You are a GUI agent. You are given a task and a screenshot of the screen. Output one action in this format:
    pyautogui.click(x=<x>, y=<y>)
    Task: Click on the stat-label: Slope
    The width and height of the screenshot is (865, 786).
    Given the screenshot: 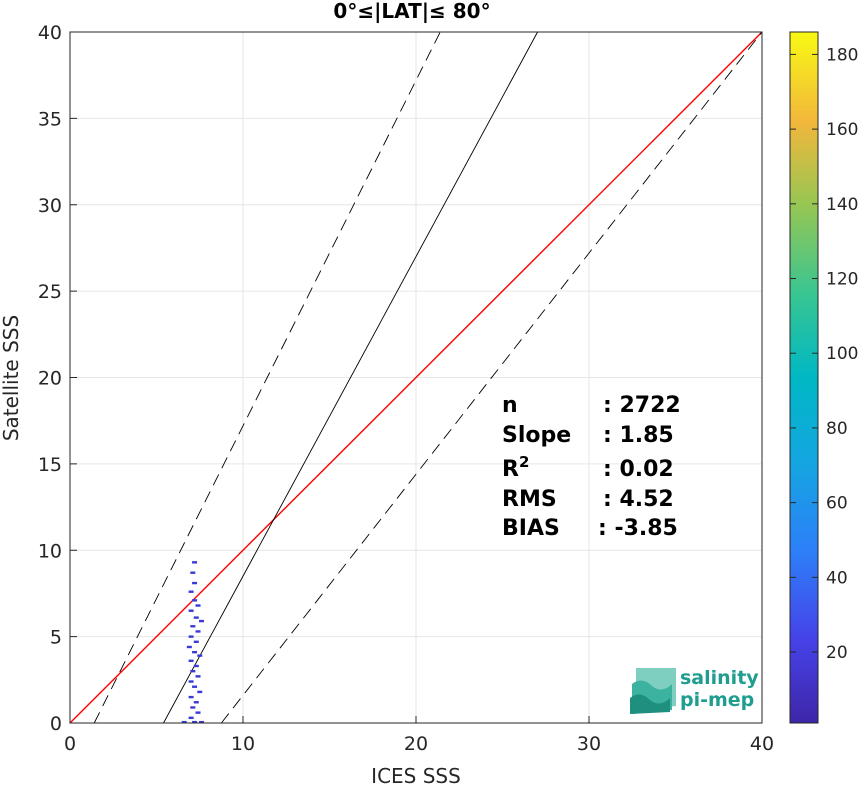 What is the action you would take?
    pyautogui.click(x=536, y=435)
    